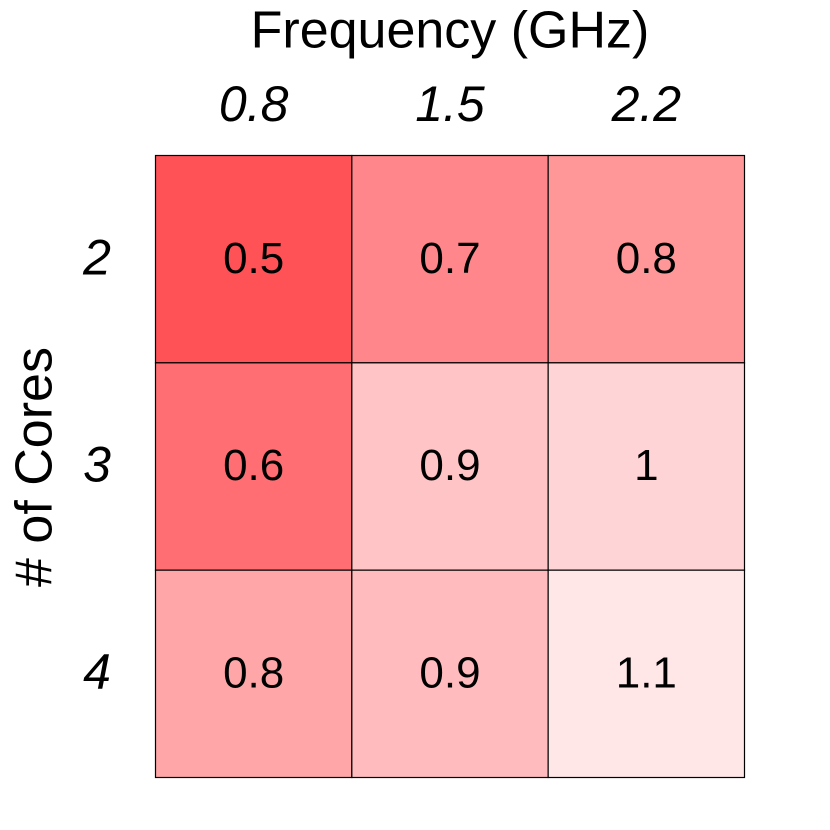  I want to click on cell-value-label: 0.7, so click(449, 258).